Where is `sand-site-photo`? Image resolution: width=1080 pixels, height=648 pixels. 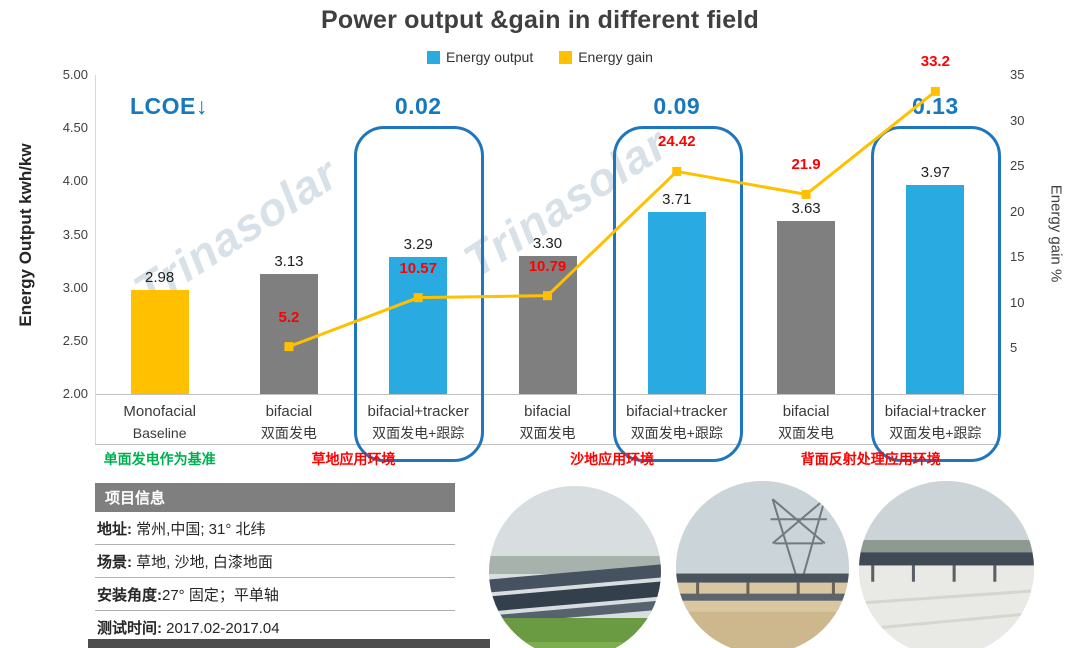 sand-site-photo is located at coordinates (762, 564).